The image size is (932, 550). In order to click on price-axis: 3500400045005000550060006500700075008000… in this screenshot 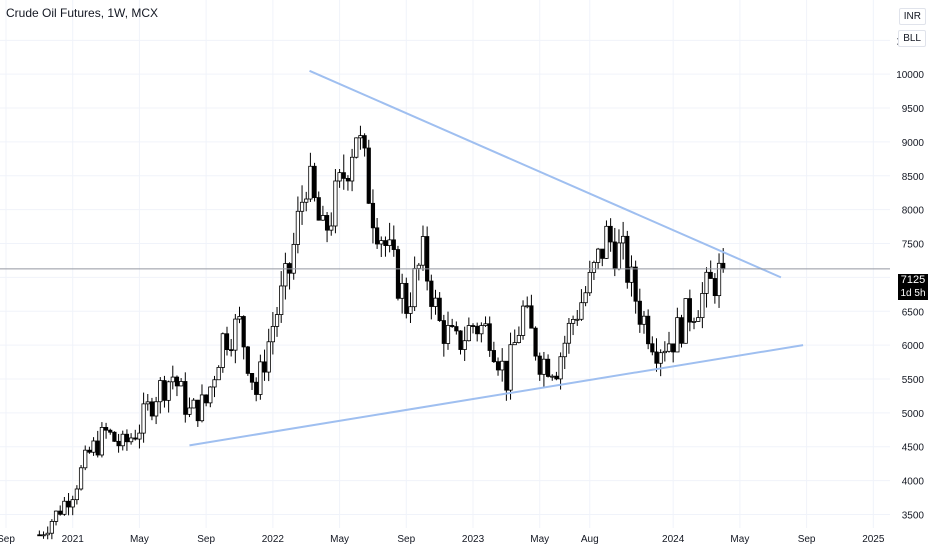, I will do `click(910, 278)`.